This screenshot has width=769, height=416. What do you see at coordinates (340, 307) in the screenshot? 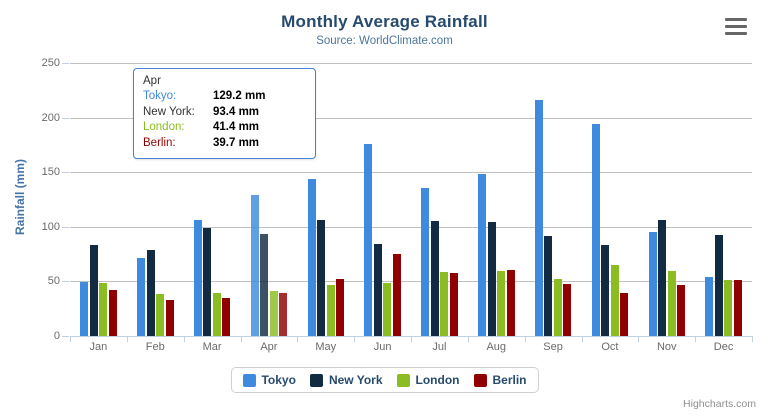
I see `bar-berlin-may` at bounding box center [340, 307].